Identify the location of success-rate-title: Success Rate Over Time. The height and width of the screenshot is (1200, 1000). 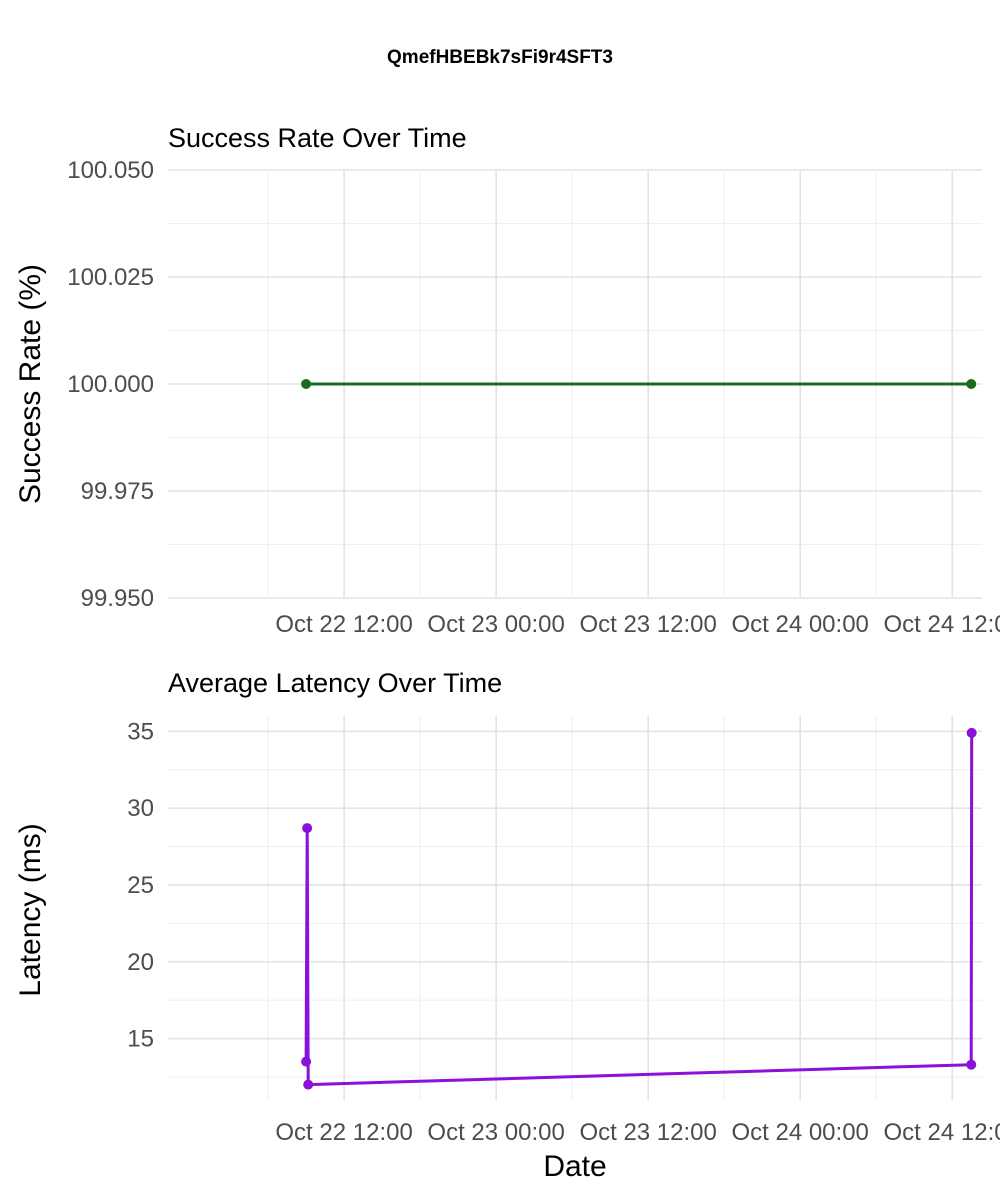
(317, 138).